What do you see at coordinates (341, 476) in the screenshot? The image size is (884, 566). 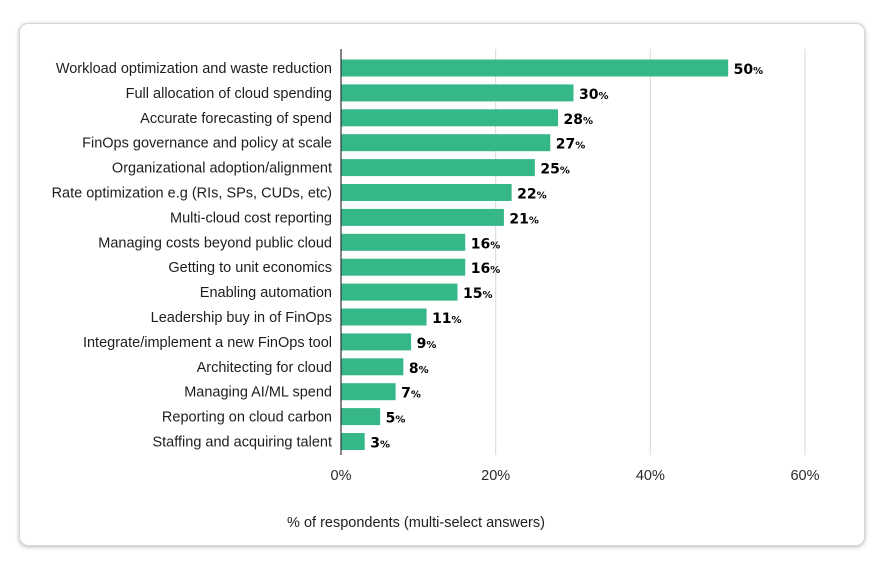 I see `x-tick-label: 0%` at bounding box center [341, 476].